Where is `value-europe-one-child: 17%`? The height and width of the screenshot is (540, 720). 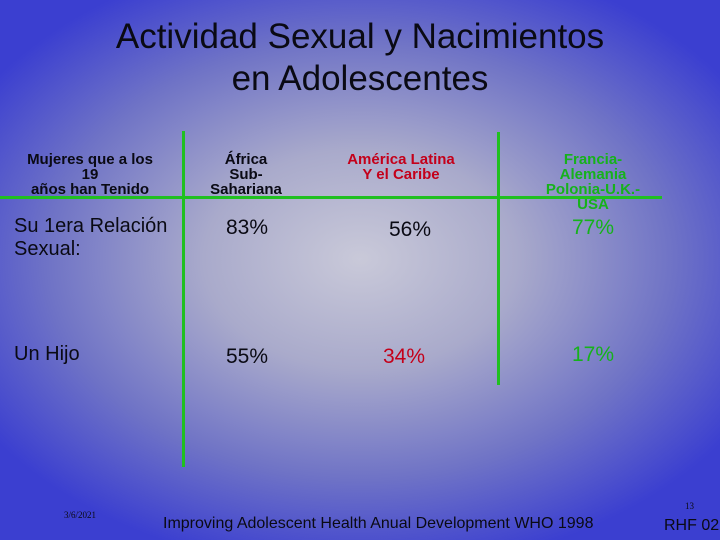 value-europe-one-child: 17% is located at coordinates (593, 354).